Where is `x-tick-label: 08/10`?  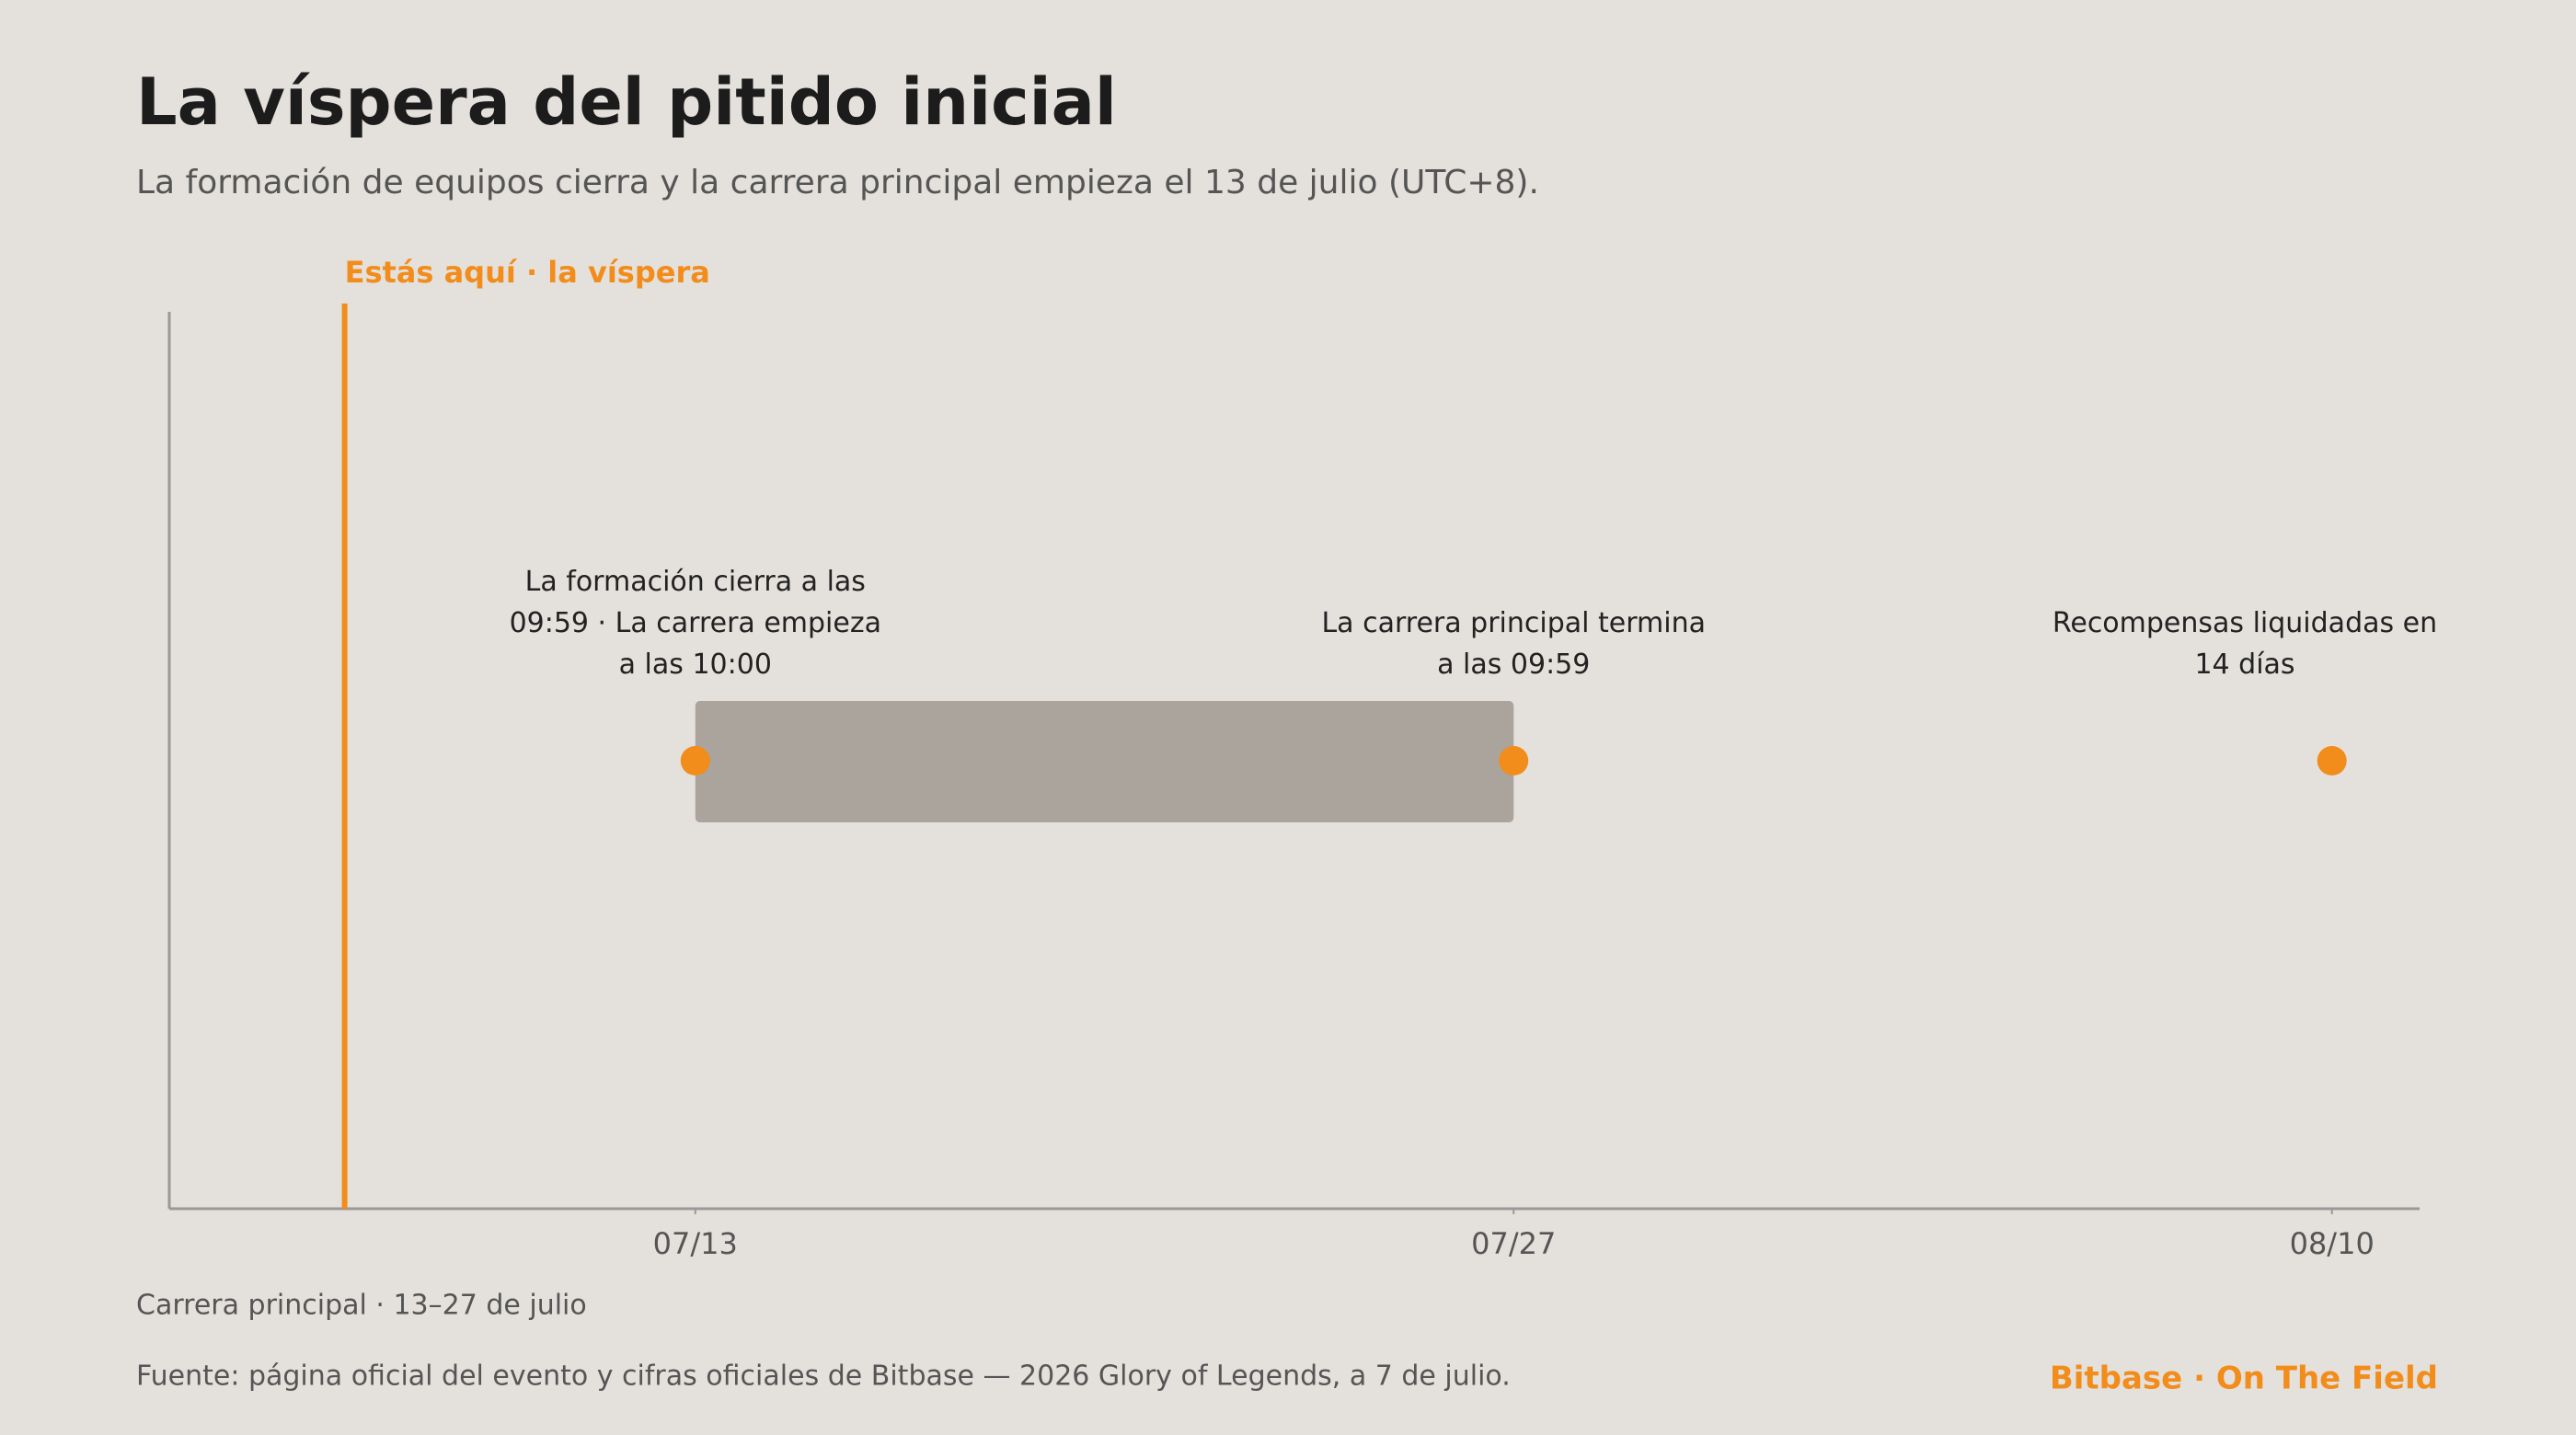 x-tick-label: 08/10 is located at coordinates (2332, 1243).